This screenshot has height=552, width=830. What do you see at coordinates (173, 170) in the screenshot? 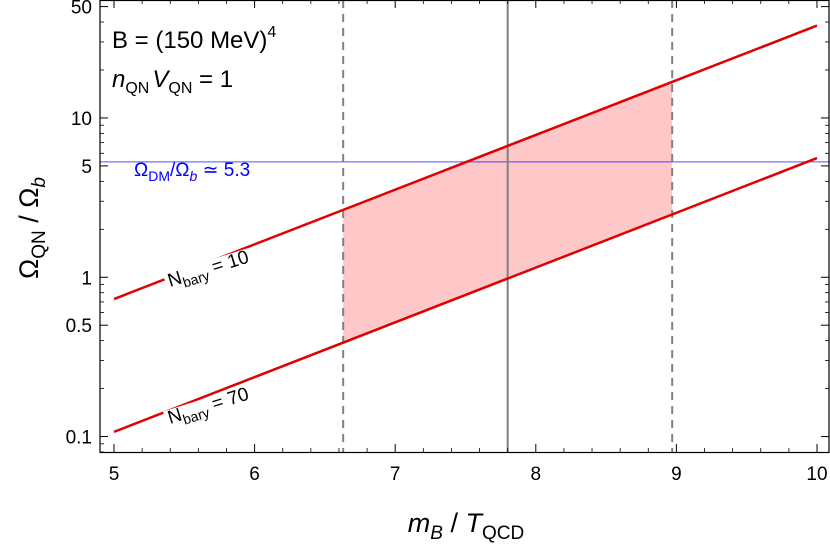
I see `dm-slash: /` at bounding box center [173, 170].